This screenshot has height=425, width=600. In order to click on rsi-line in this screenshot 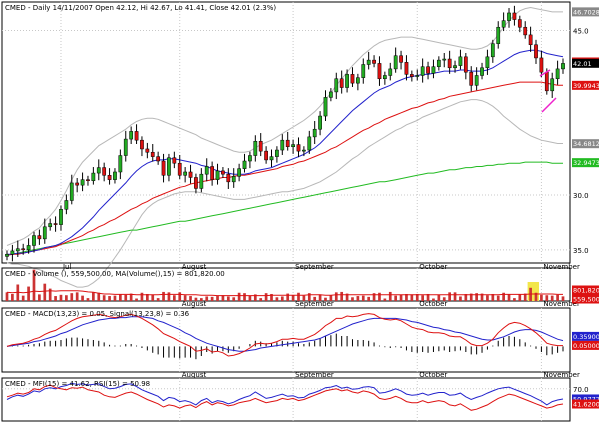, I will do `click(285, 394)`.